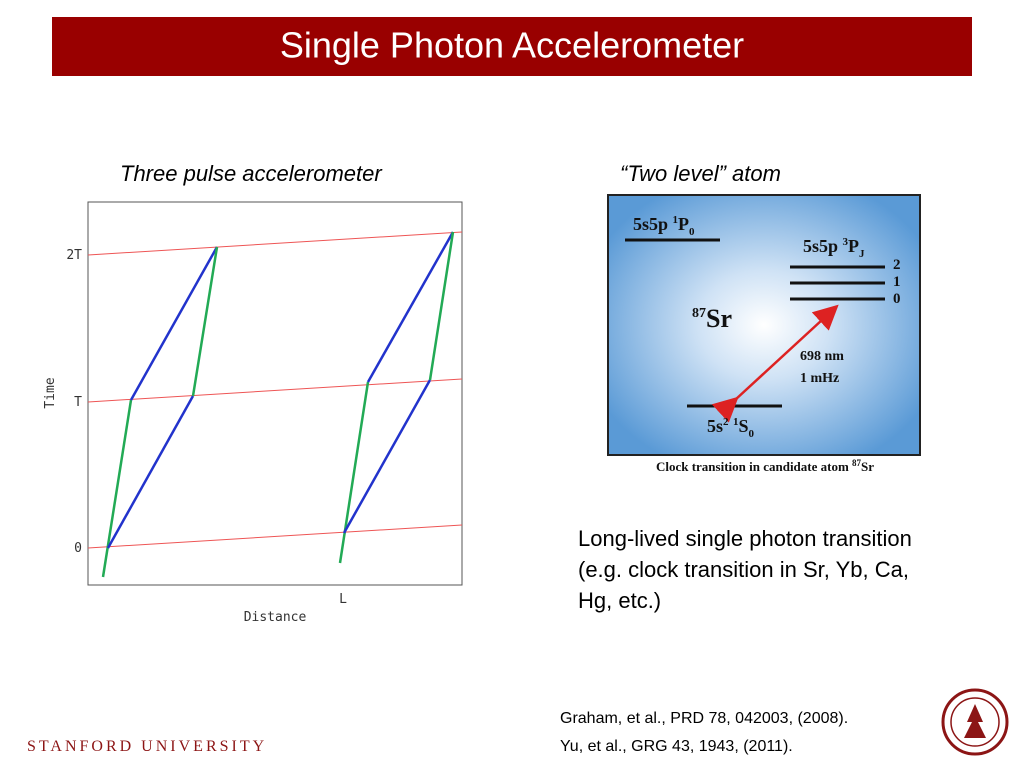 This screenshot has height=768, width=1024. I want to click on body-text: Long-lived single photon transition, so click(745, 538).